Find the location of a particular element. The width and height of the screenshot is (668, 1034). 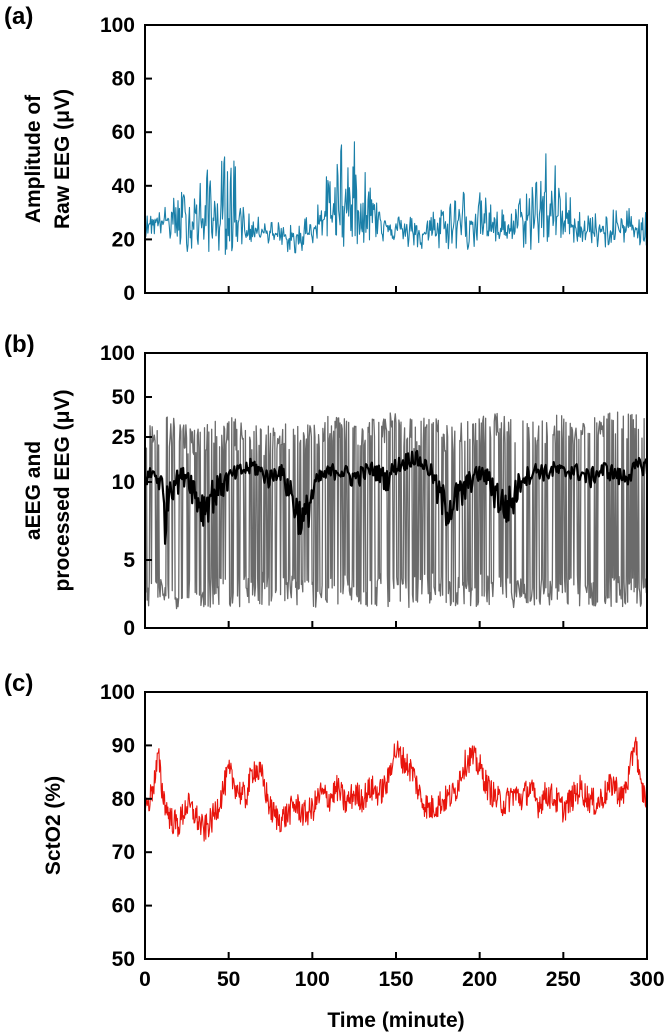

y-axis-title: Raw EEG (μV) is located at coordinates (62, 159).